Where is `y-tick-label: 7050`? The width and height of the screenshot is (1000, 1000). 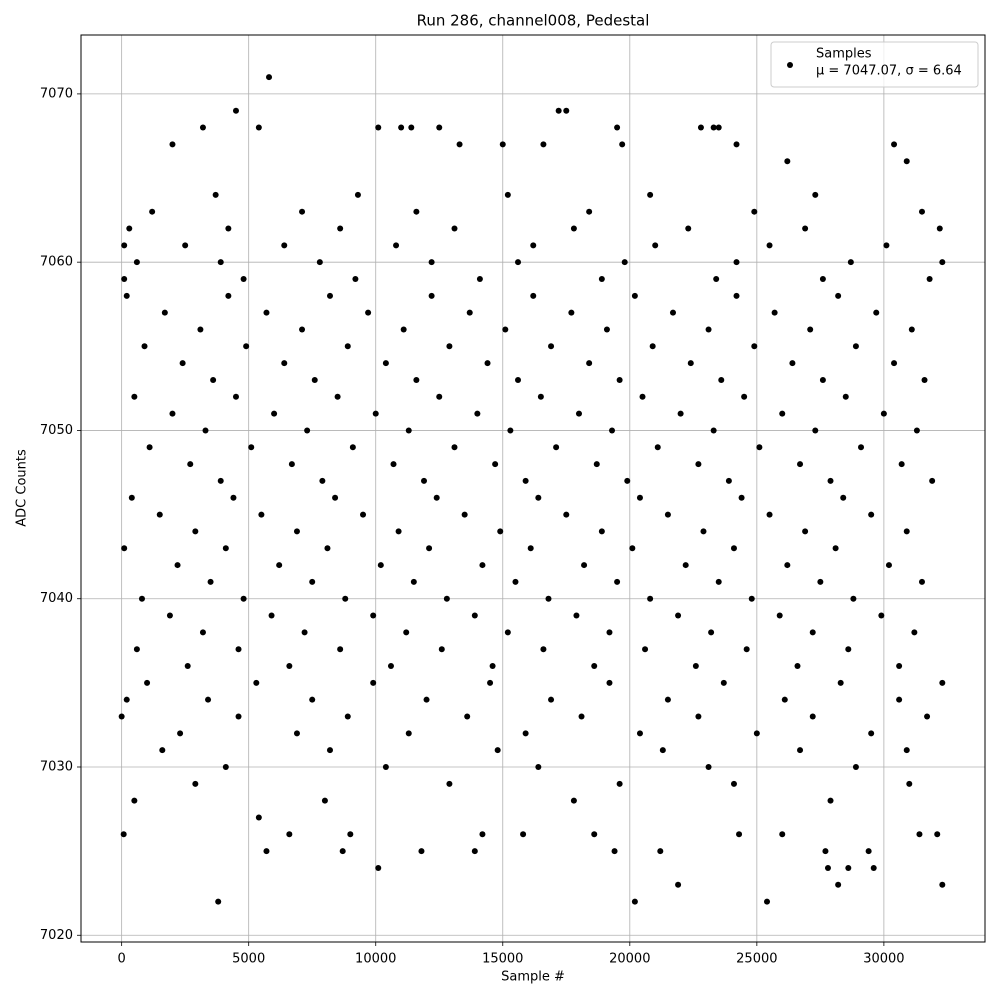
y-tick-label: 7050 is located at coordinates (56, 430).